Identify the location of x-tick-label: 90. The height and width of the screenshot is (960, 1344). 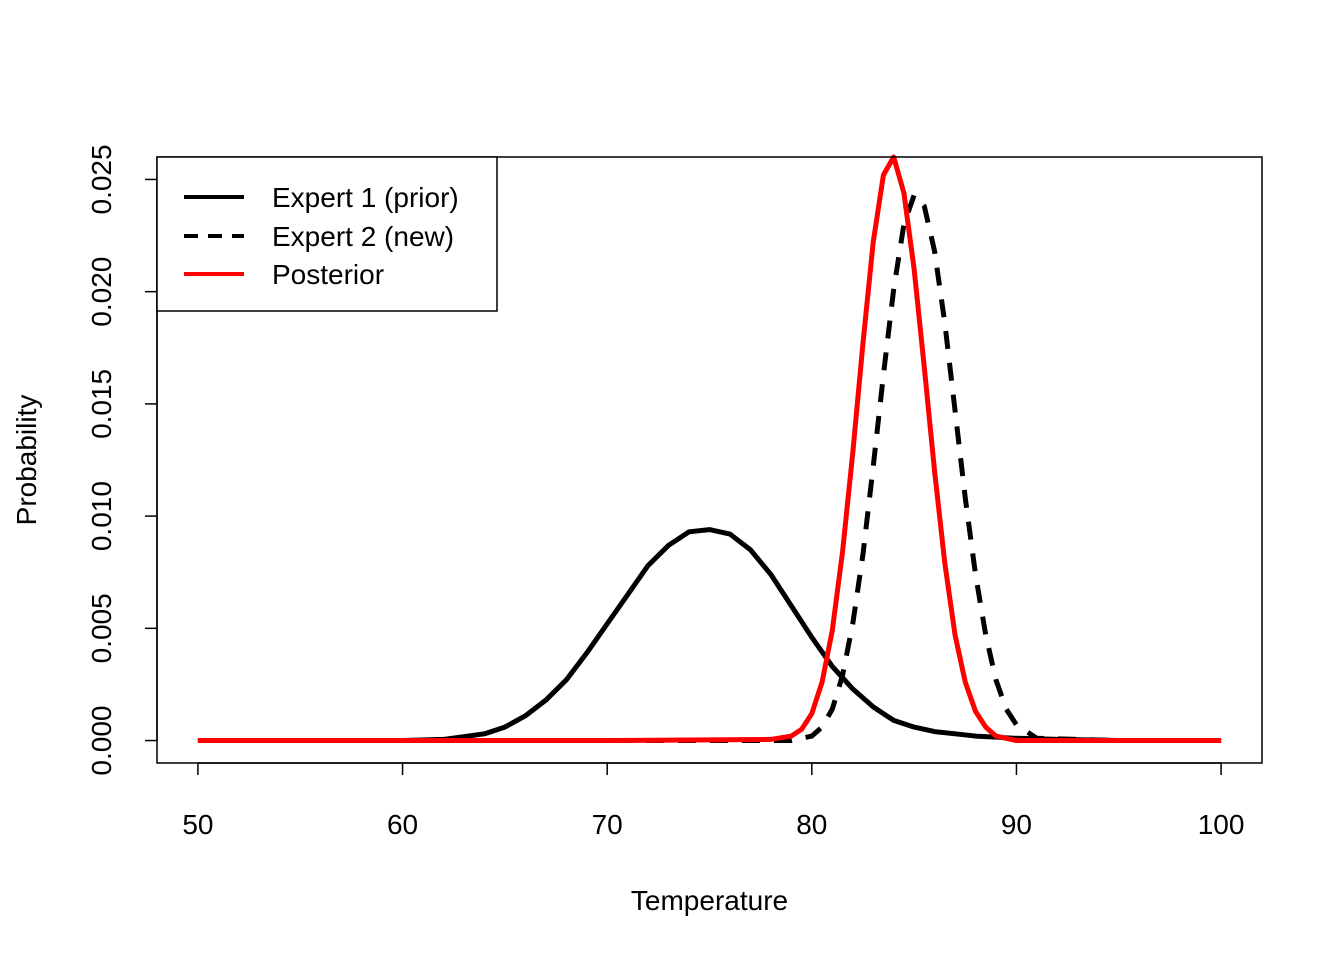
(1016, 824).